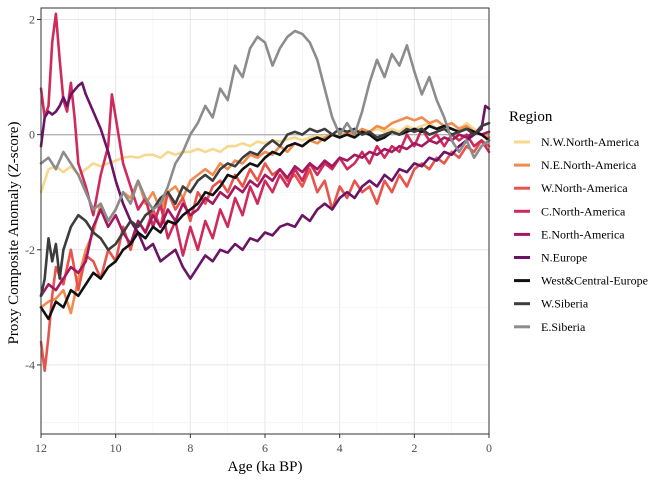  I want to click on y-tick-label: 0, so click(32, 135).